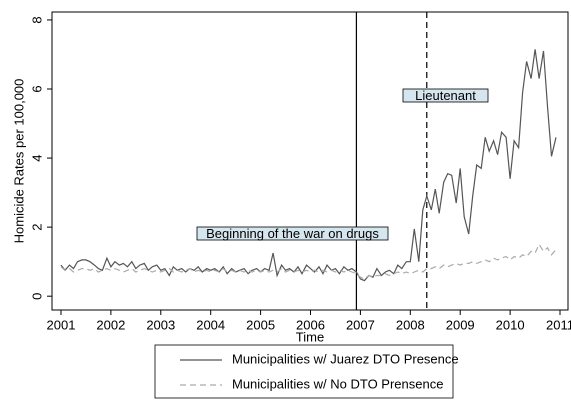 The width and height of the screenshot is (571, 406). What do you see at coordinates (460, 324) in the screenshot?
I see `x-tick-label: 2009` at bounding box center [460, 324].